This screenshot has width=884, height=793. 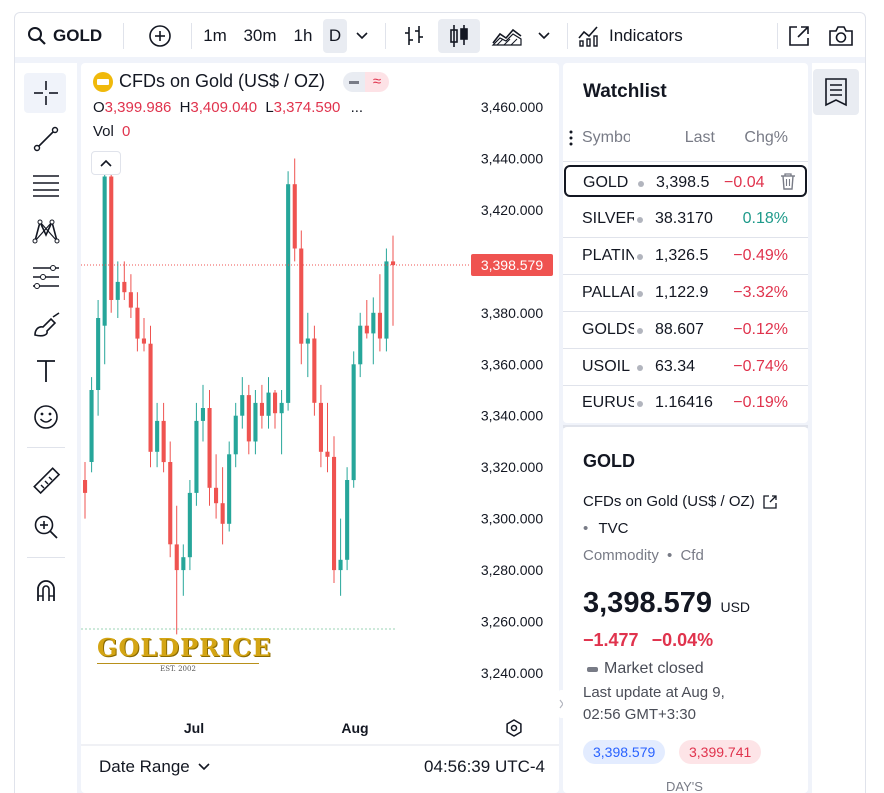 What do you see at coordinates (362, 36) in the screenshot?
I see `interval-dropdown` at bounding box center [362, 36].